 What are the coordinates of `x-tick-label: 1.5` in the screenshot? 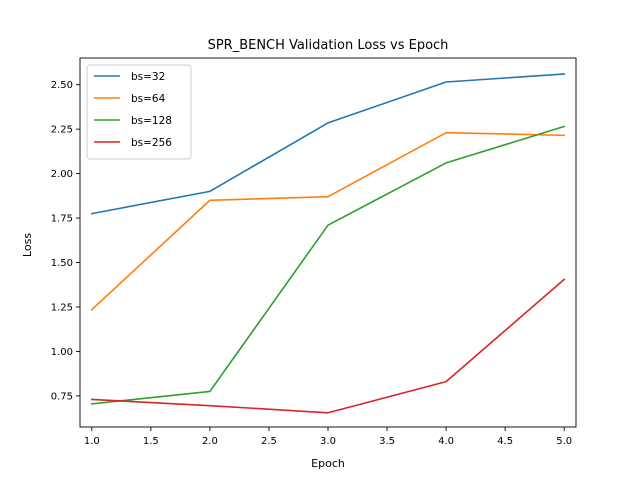 It's located at (151, 441).